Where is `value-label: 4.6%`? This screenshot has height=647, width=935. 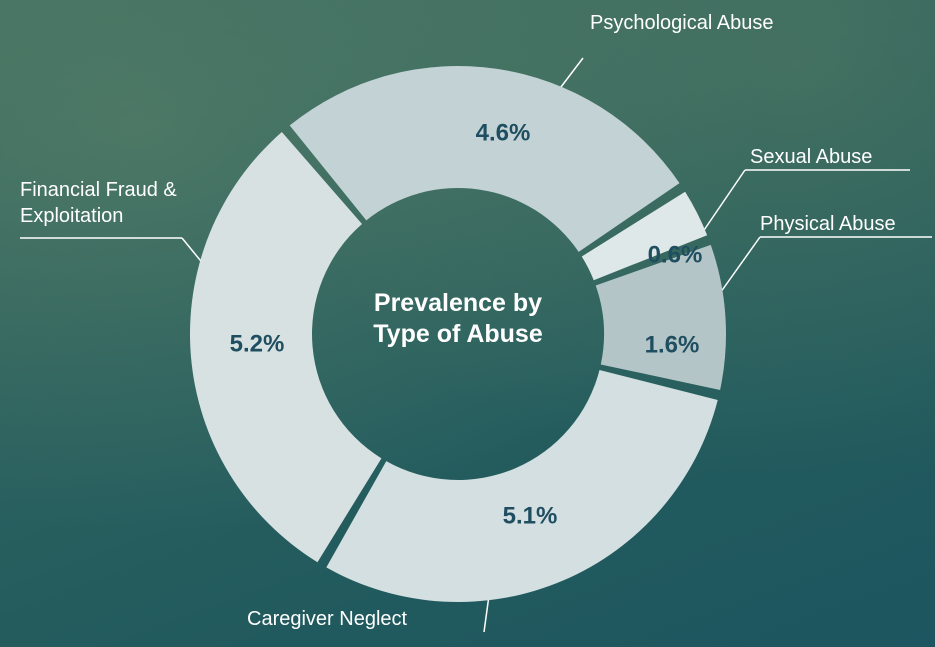 value-label: 4.6% is located at coordinates (503, 132).